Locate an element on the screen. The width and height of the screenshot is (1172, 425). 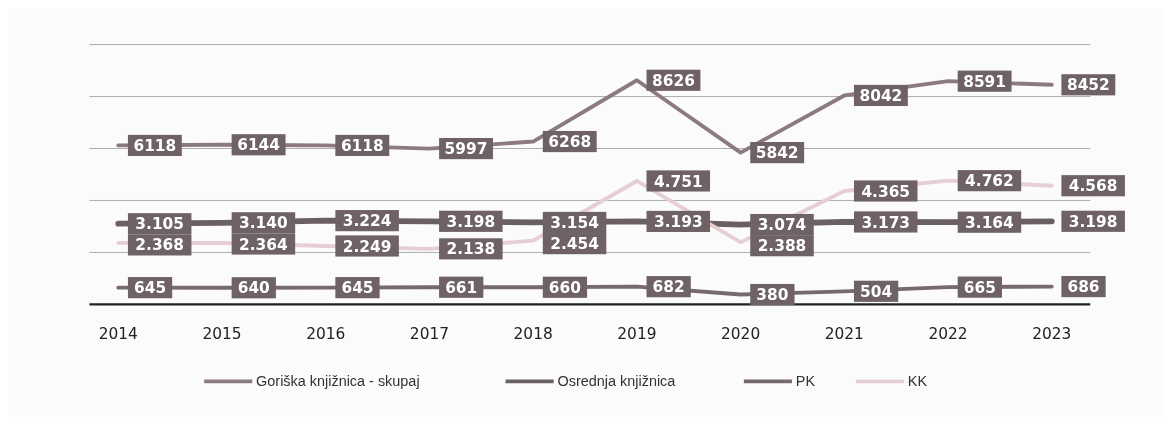
data-label: 682 is located at coordinates (668, 287).